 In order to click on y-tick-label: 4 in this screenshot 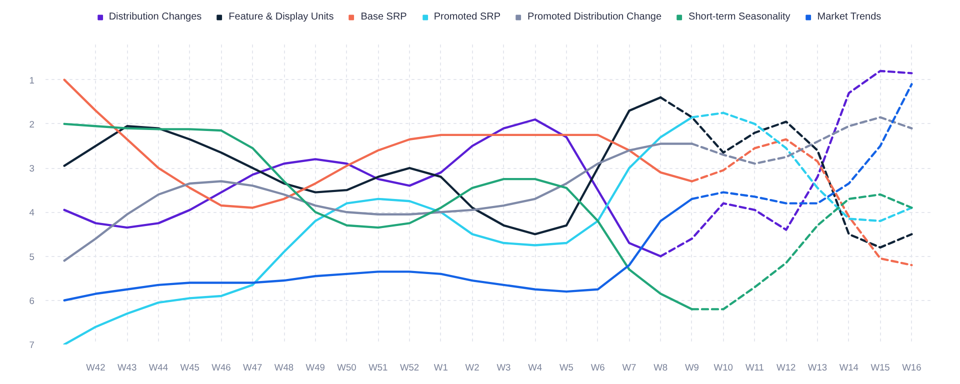, I will do `click(32, 213)`.